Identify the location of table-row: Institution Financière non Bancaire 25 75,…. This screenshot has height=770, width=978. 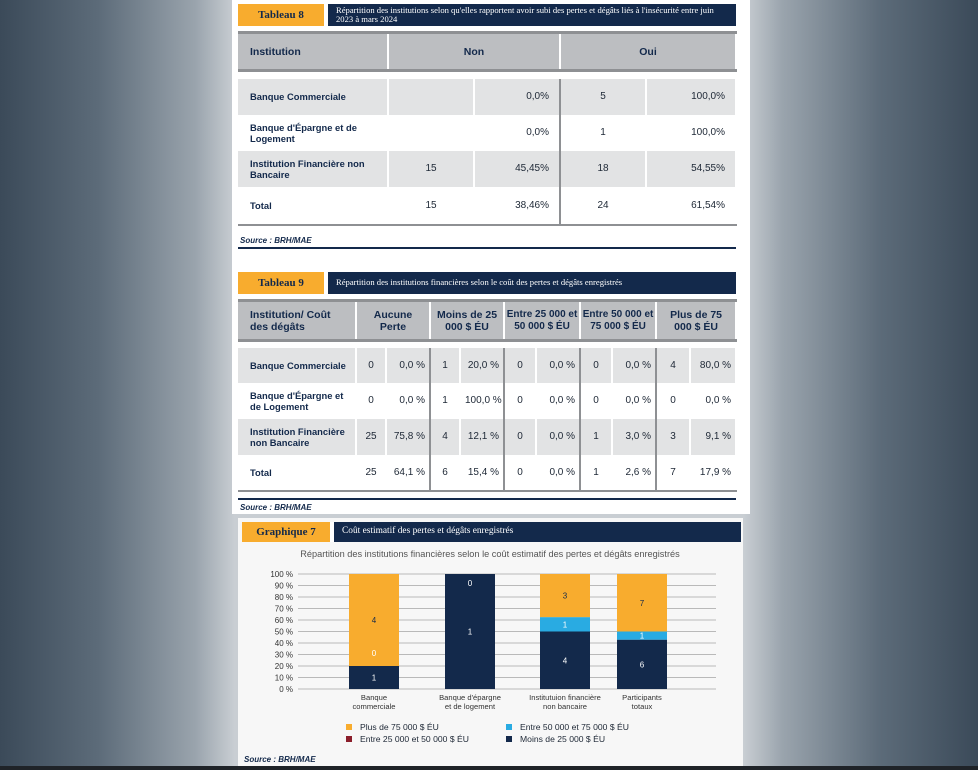
(488, 436).